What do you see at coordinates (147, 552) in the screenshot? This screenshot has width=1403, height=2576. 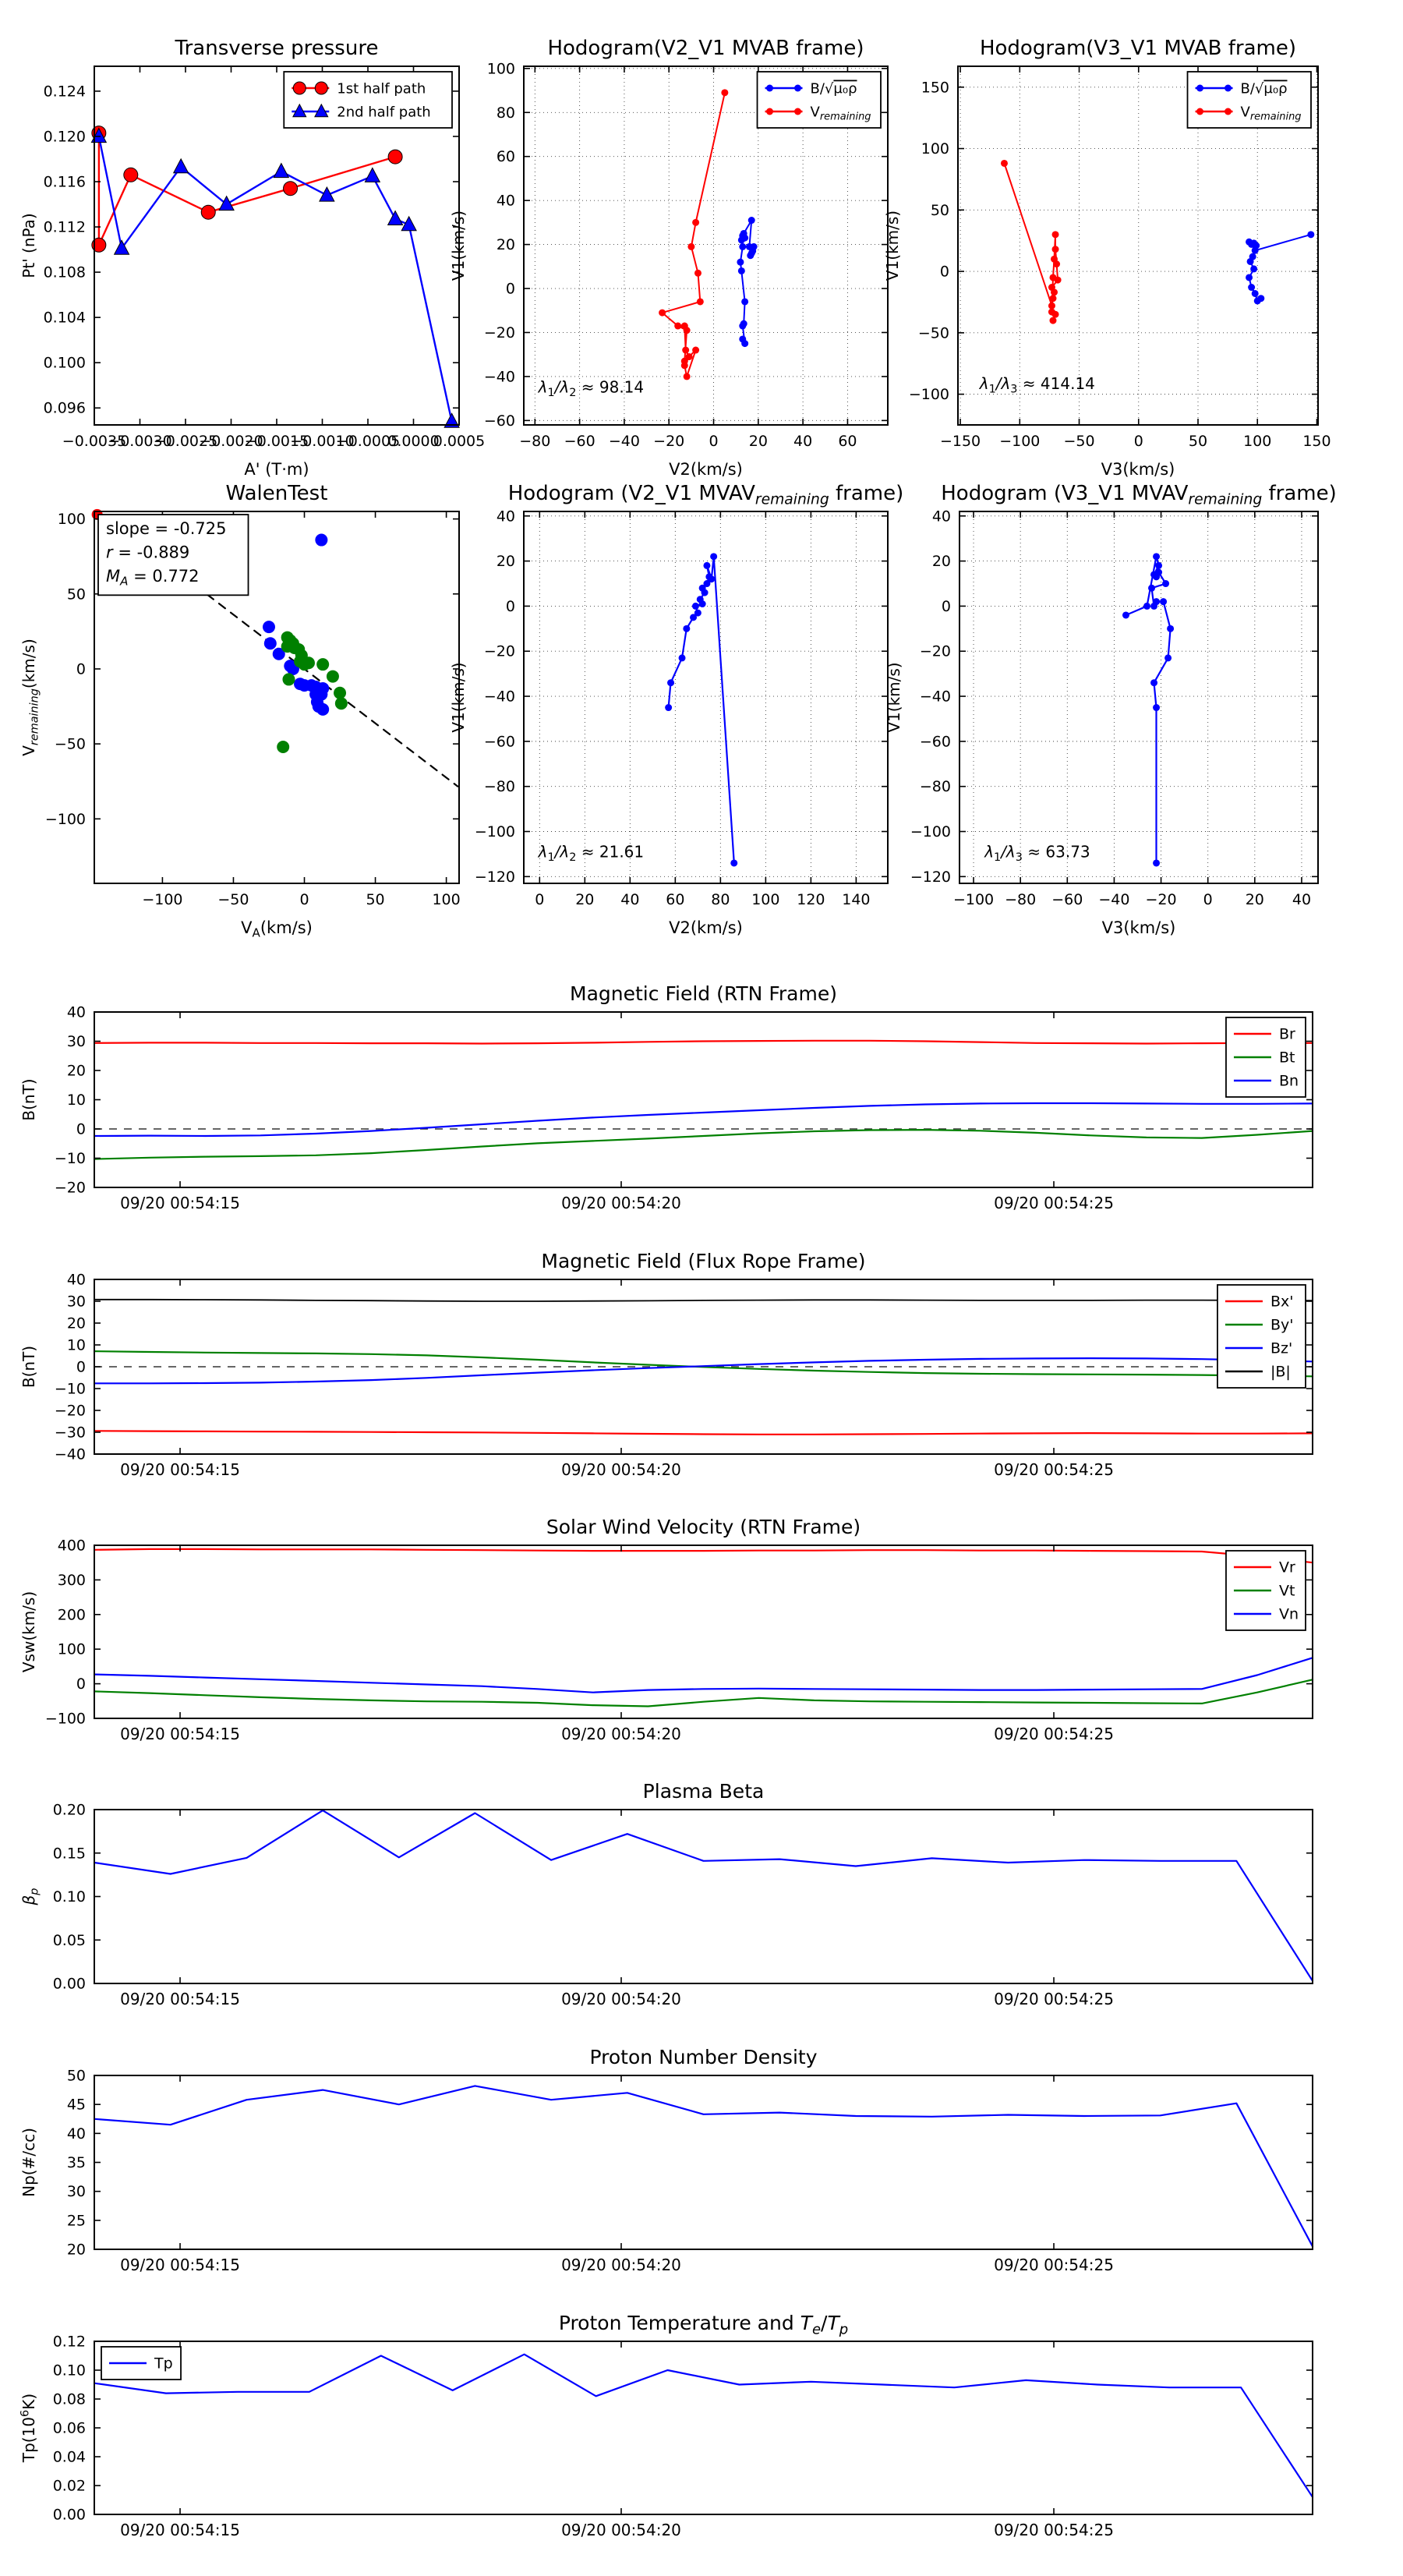 I see `note-line: r = -0.889` at bounding box center [147, 552].